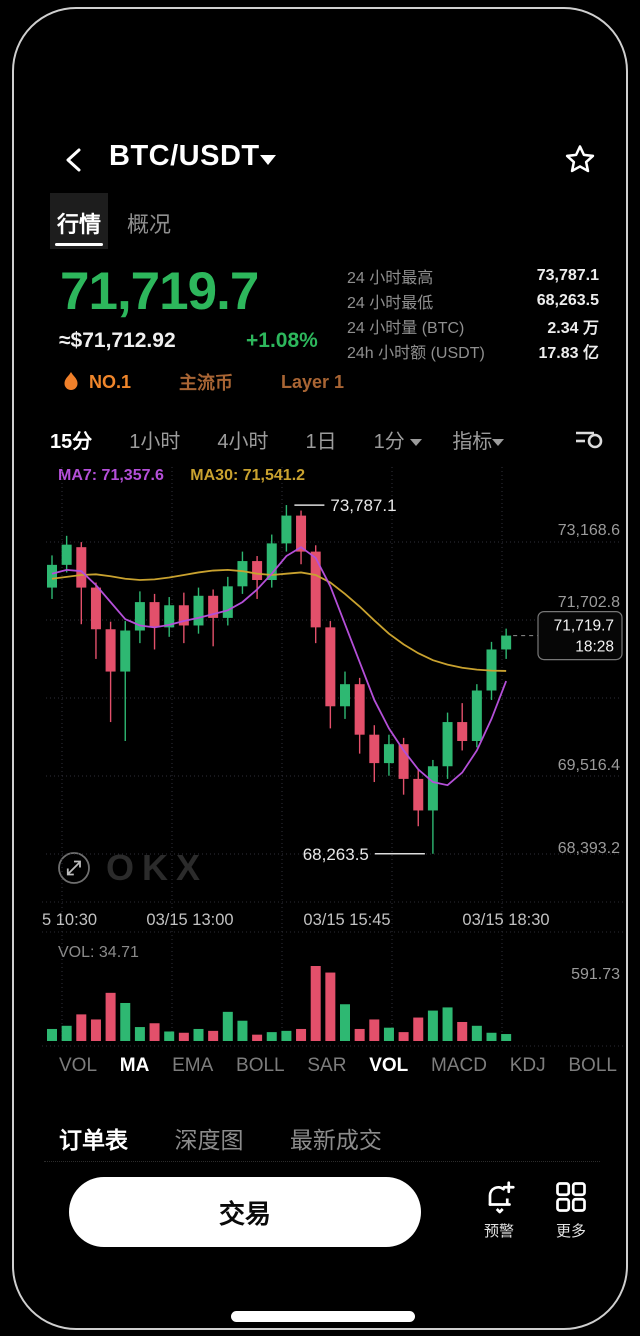  I want to click on svg-text: 68,393.2, so click(589, 848).